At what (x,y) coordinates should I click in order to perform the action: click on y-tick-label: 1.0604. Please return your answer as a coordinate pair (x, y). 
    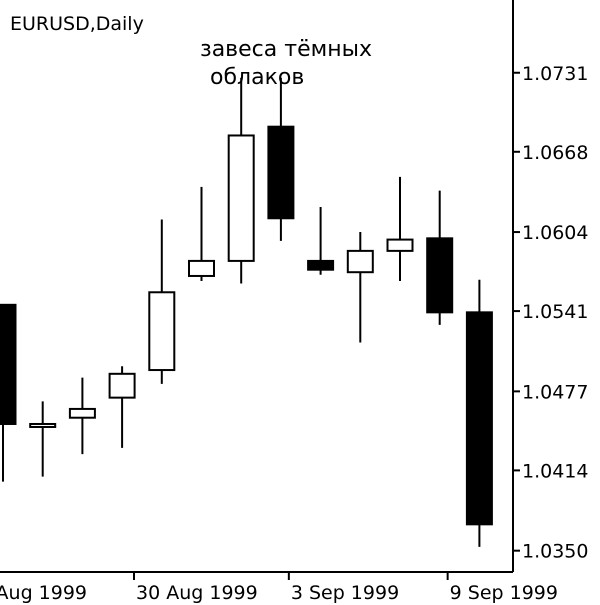
    Looking at the image, I should click on (555, 233).